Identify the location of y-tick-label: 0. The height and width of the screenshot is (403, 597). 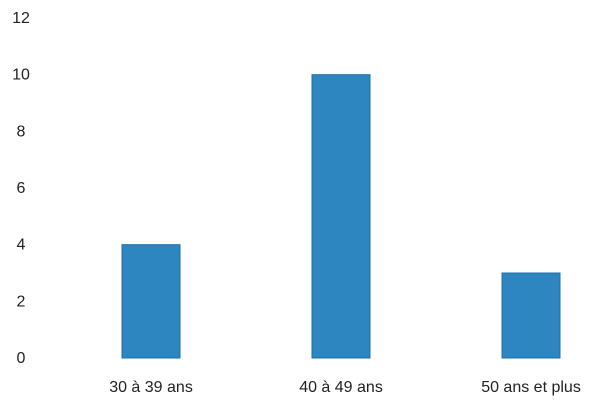
(21, 358).